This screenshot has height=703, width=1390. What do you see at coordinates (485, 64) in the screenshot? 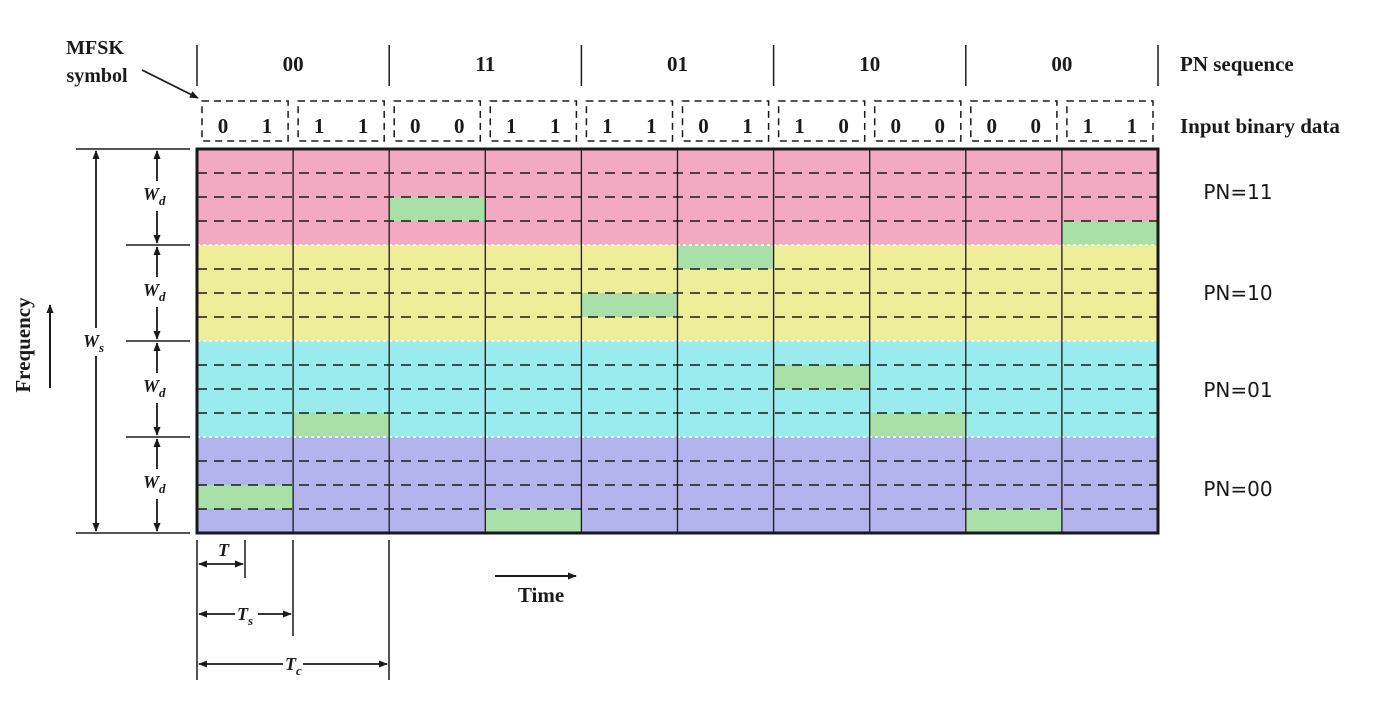
I see `pn-value-2: 11` at bounding box center [485, 64].